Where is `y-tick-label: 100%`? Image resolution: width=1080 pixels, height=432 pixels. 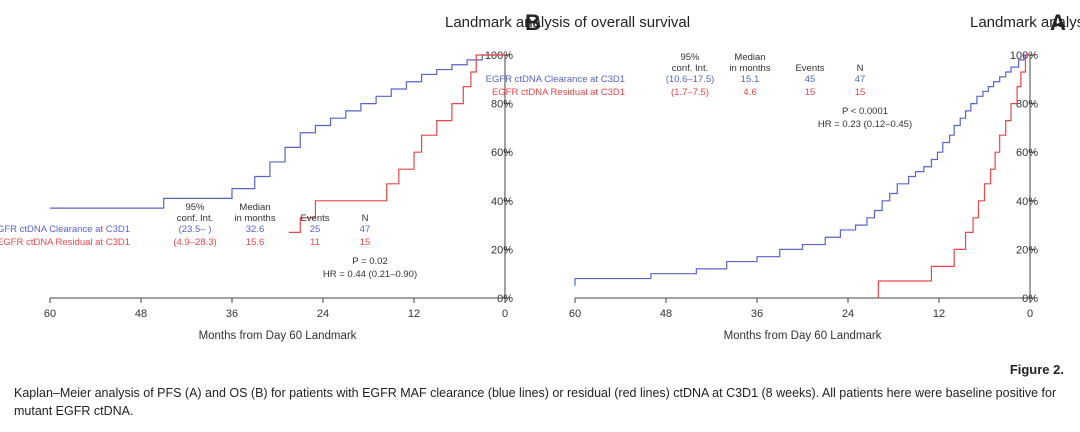 y-tick-label: 100% is located at coordinates (499, 56).